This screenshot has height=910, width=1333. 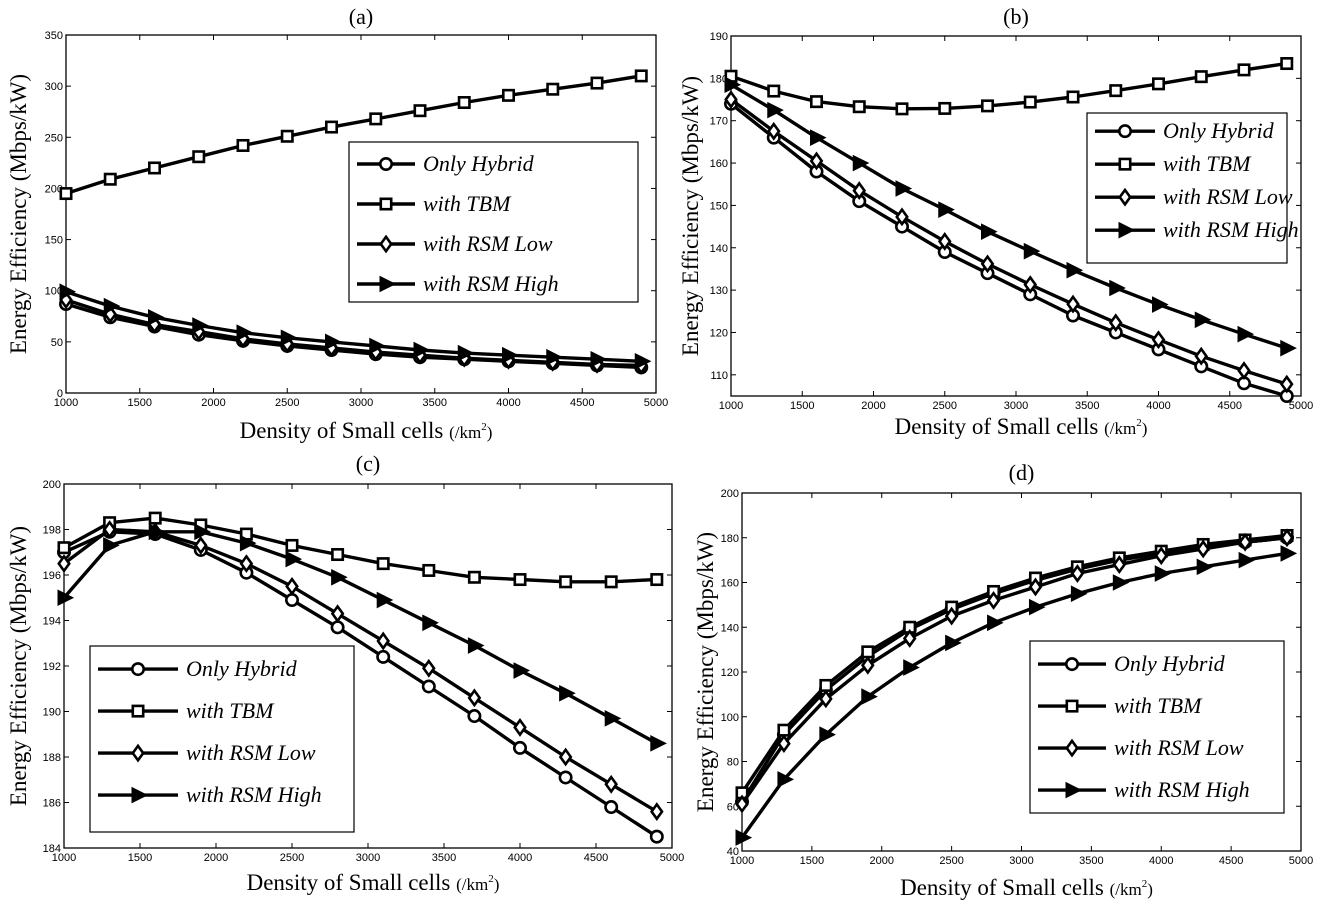 I want to click on series-line-diamond, so click(x=353, y=333).